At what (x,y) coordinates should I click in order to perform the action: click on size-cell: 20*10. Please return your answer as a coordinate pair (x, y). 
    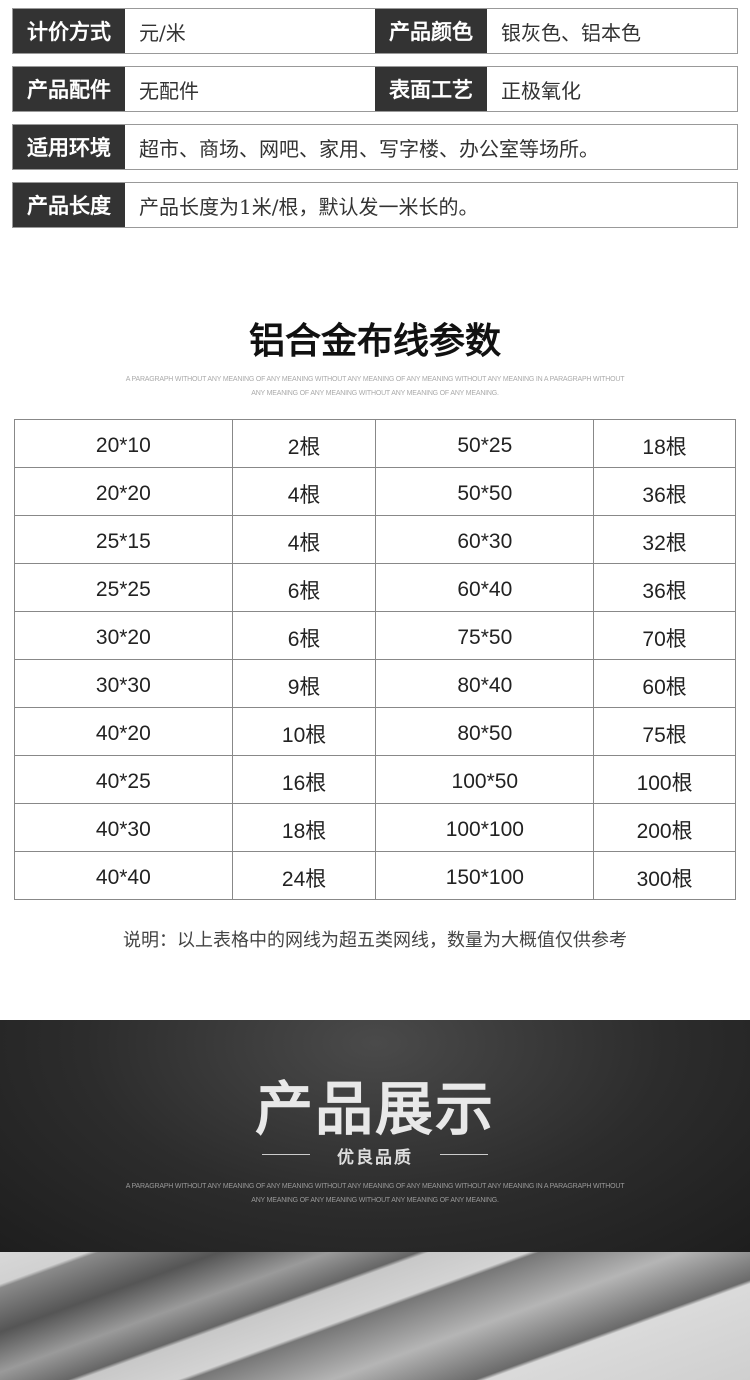
    Looking at the image, I should click on (123, 443).